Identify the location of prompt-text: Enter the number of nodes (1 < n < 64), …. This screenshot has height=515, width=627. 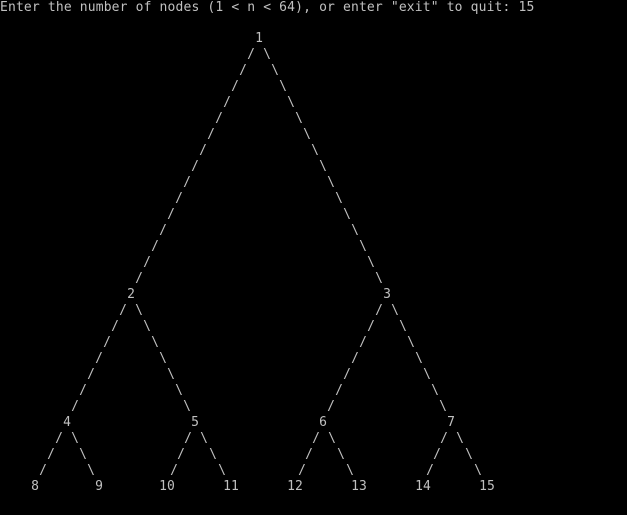
(259, 7).